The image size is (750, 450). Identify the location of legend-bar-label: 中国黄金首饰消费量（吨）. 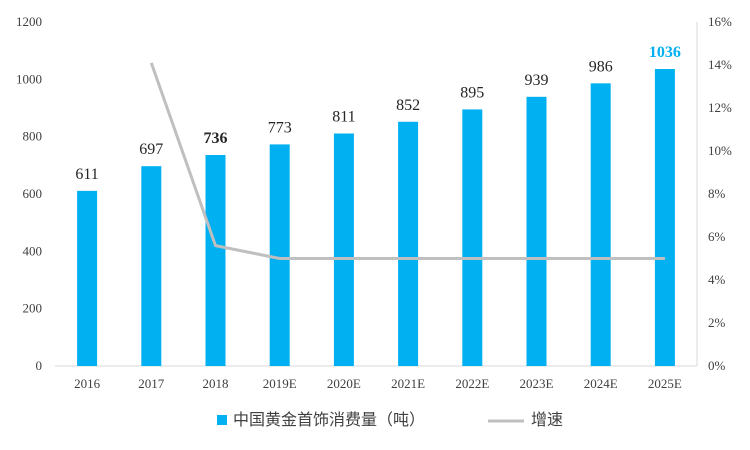
(329, 419).